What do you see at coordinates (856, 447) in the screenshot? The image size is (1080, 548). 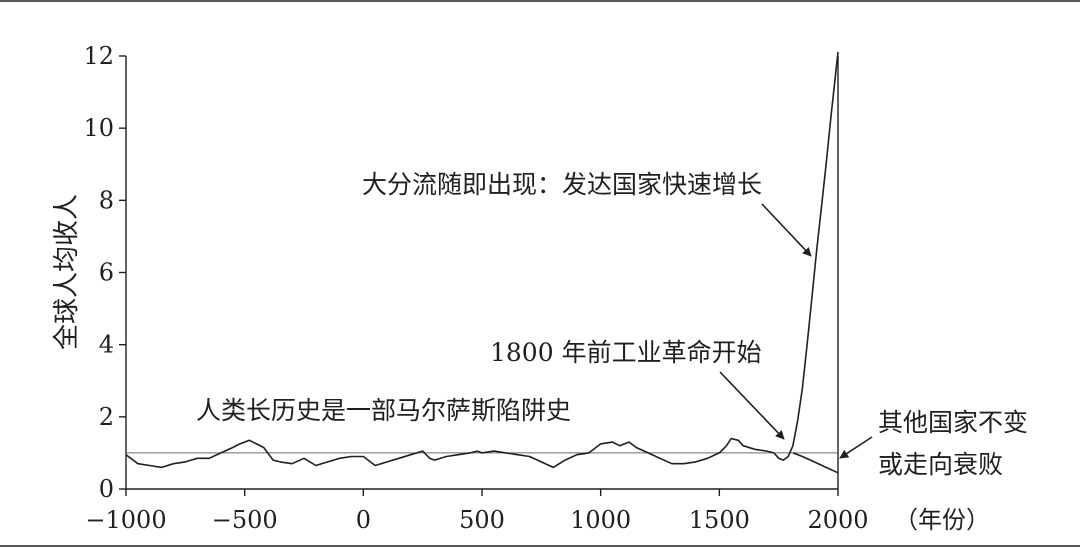 I see `arrow-other-countries` at bounding box center [856, 447].